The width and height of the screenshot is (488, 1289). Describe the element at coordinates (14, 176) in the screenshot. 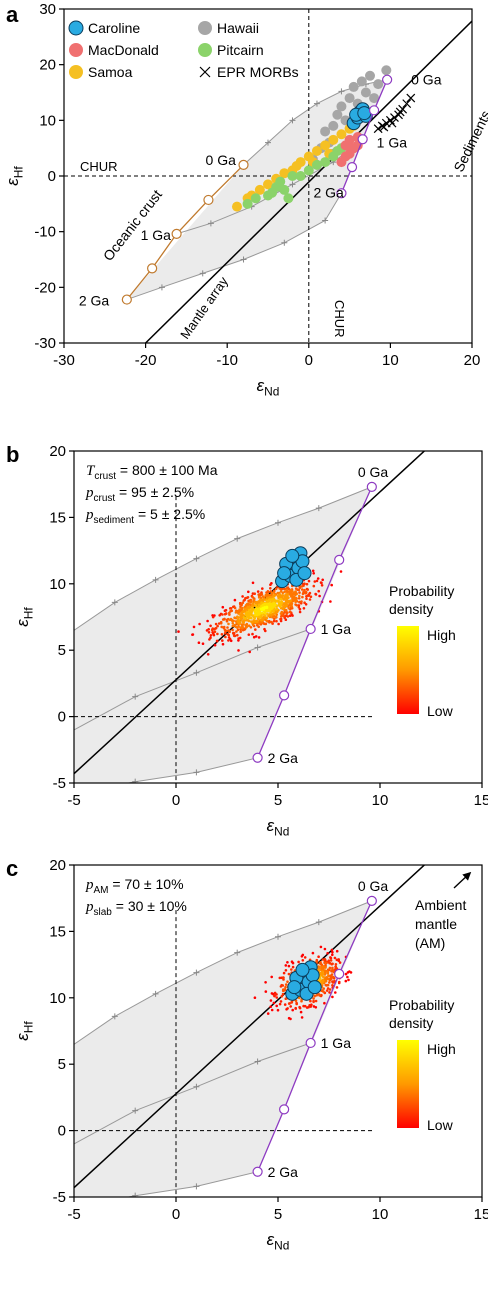

I see `panel-a-ylabel: εHf` at that location.